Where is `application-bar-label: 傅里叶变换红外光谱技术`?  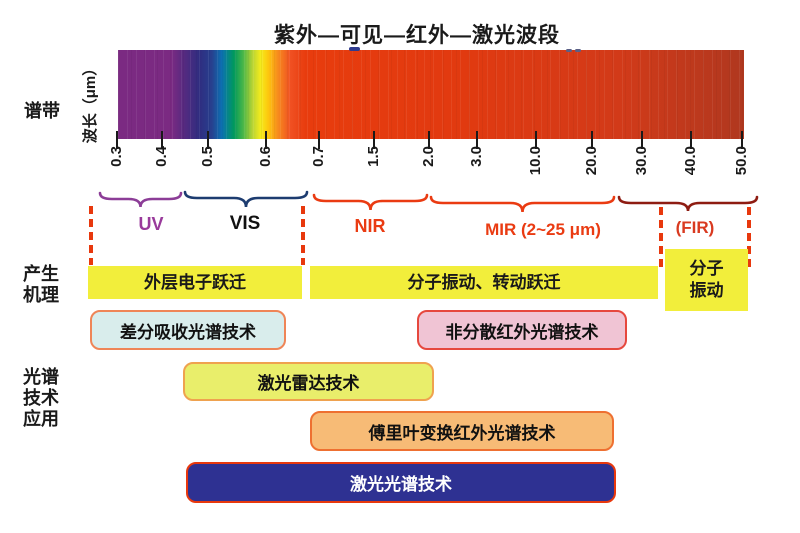 application-bar-label: 傅里叶变换红外光谱技术 is located at coordinates (462, 433).